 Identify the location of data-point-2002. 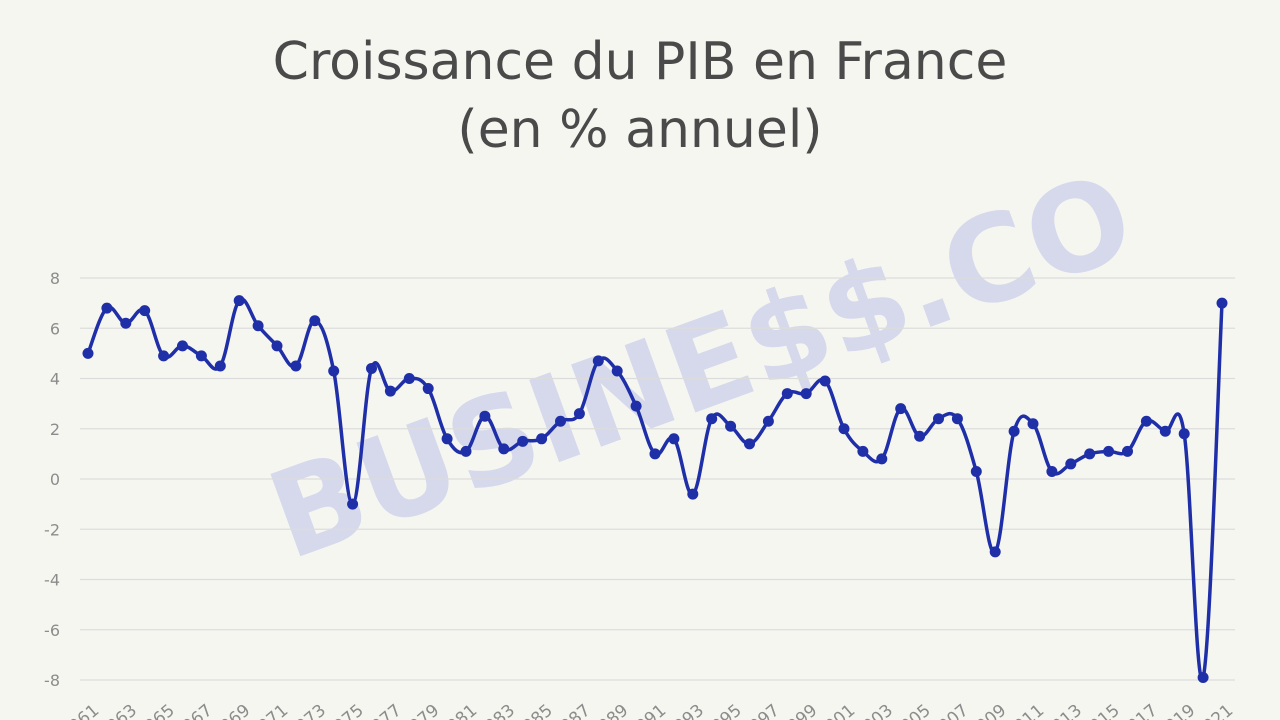
(863, 451).